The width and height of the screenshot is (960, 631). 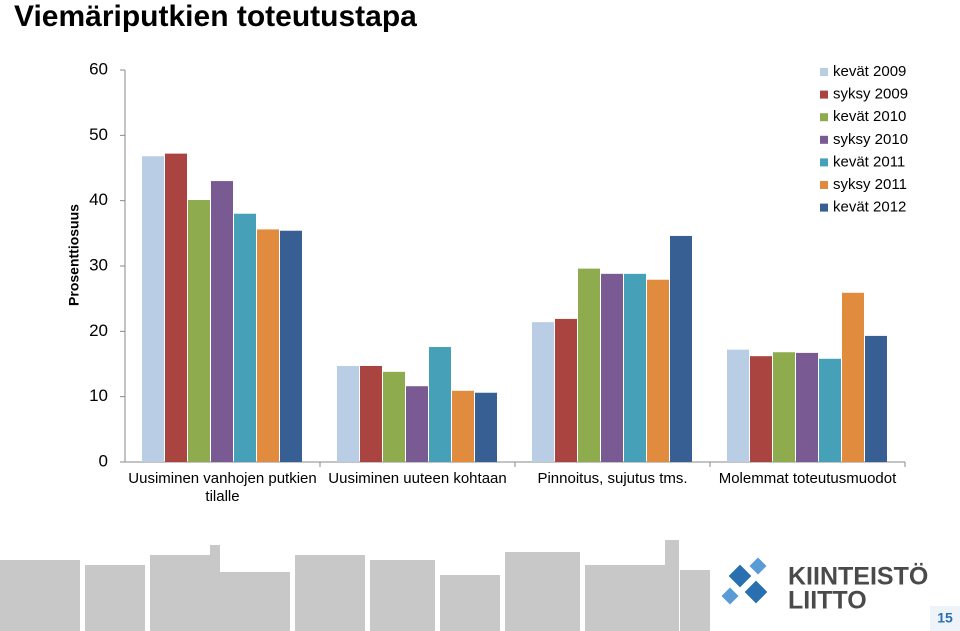 I want to click on x-tick-label: Uusiminen uuteen kohtaan, so click(x=417, y=478).